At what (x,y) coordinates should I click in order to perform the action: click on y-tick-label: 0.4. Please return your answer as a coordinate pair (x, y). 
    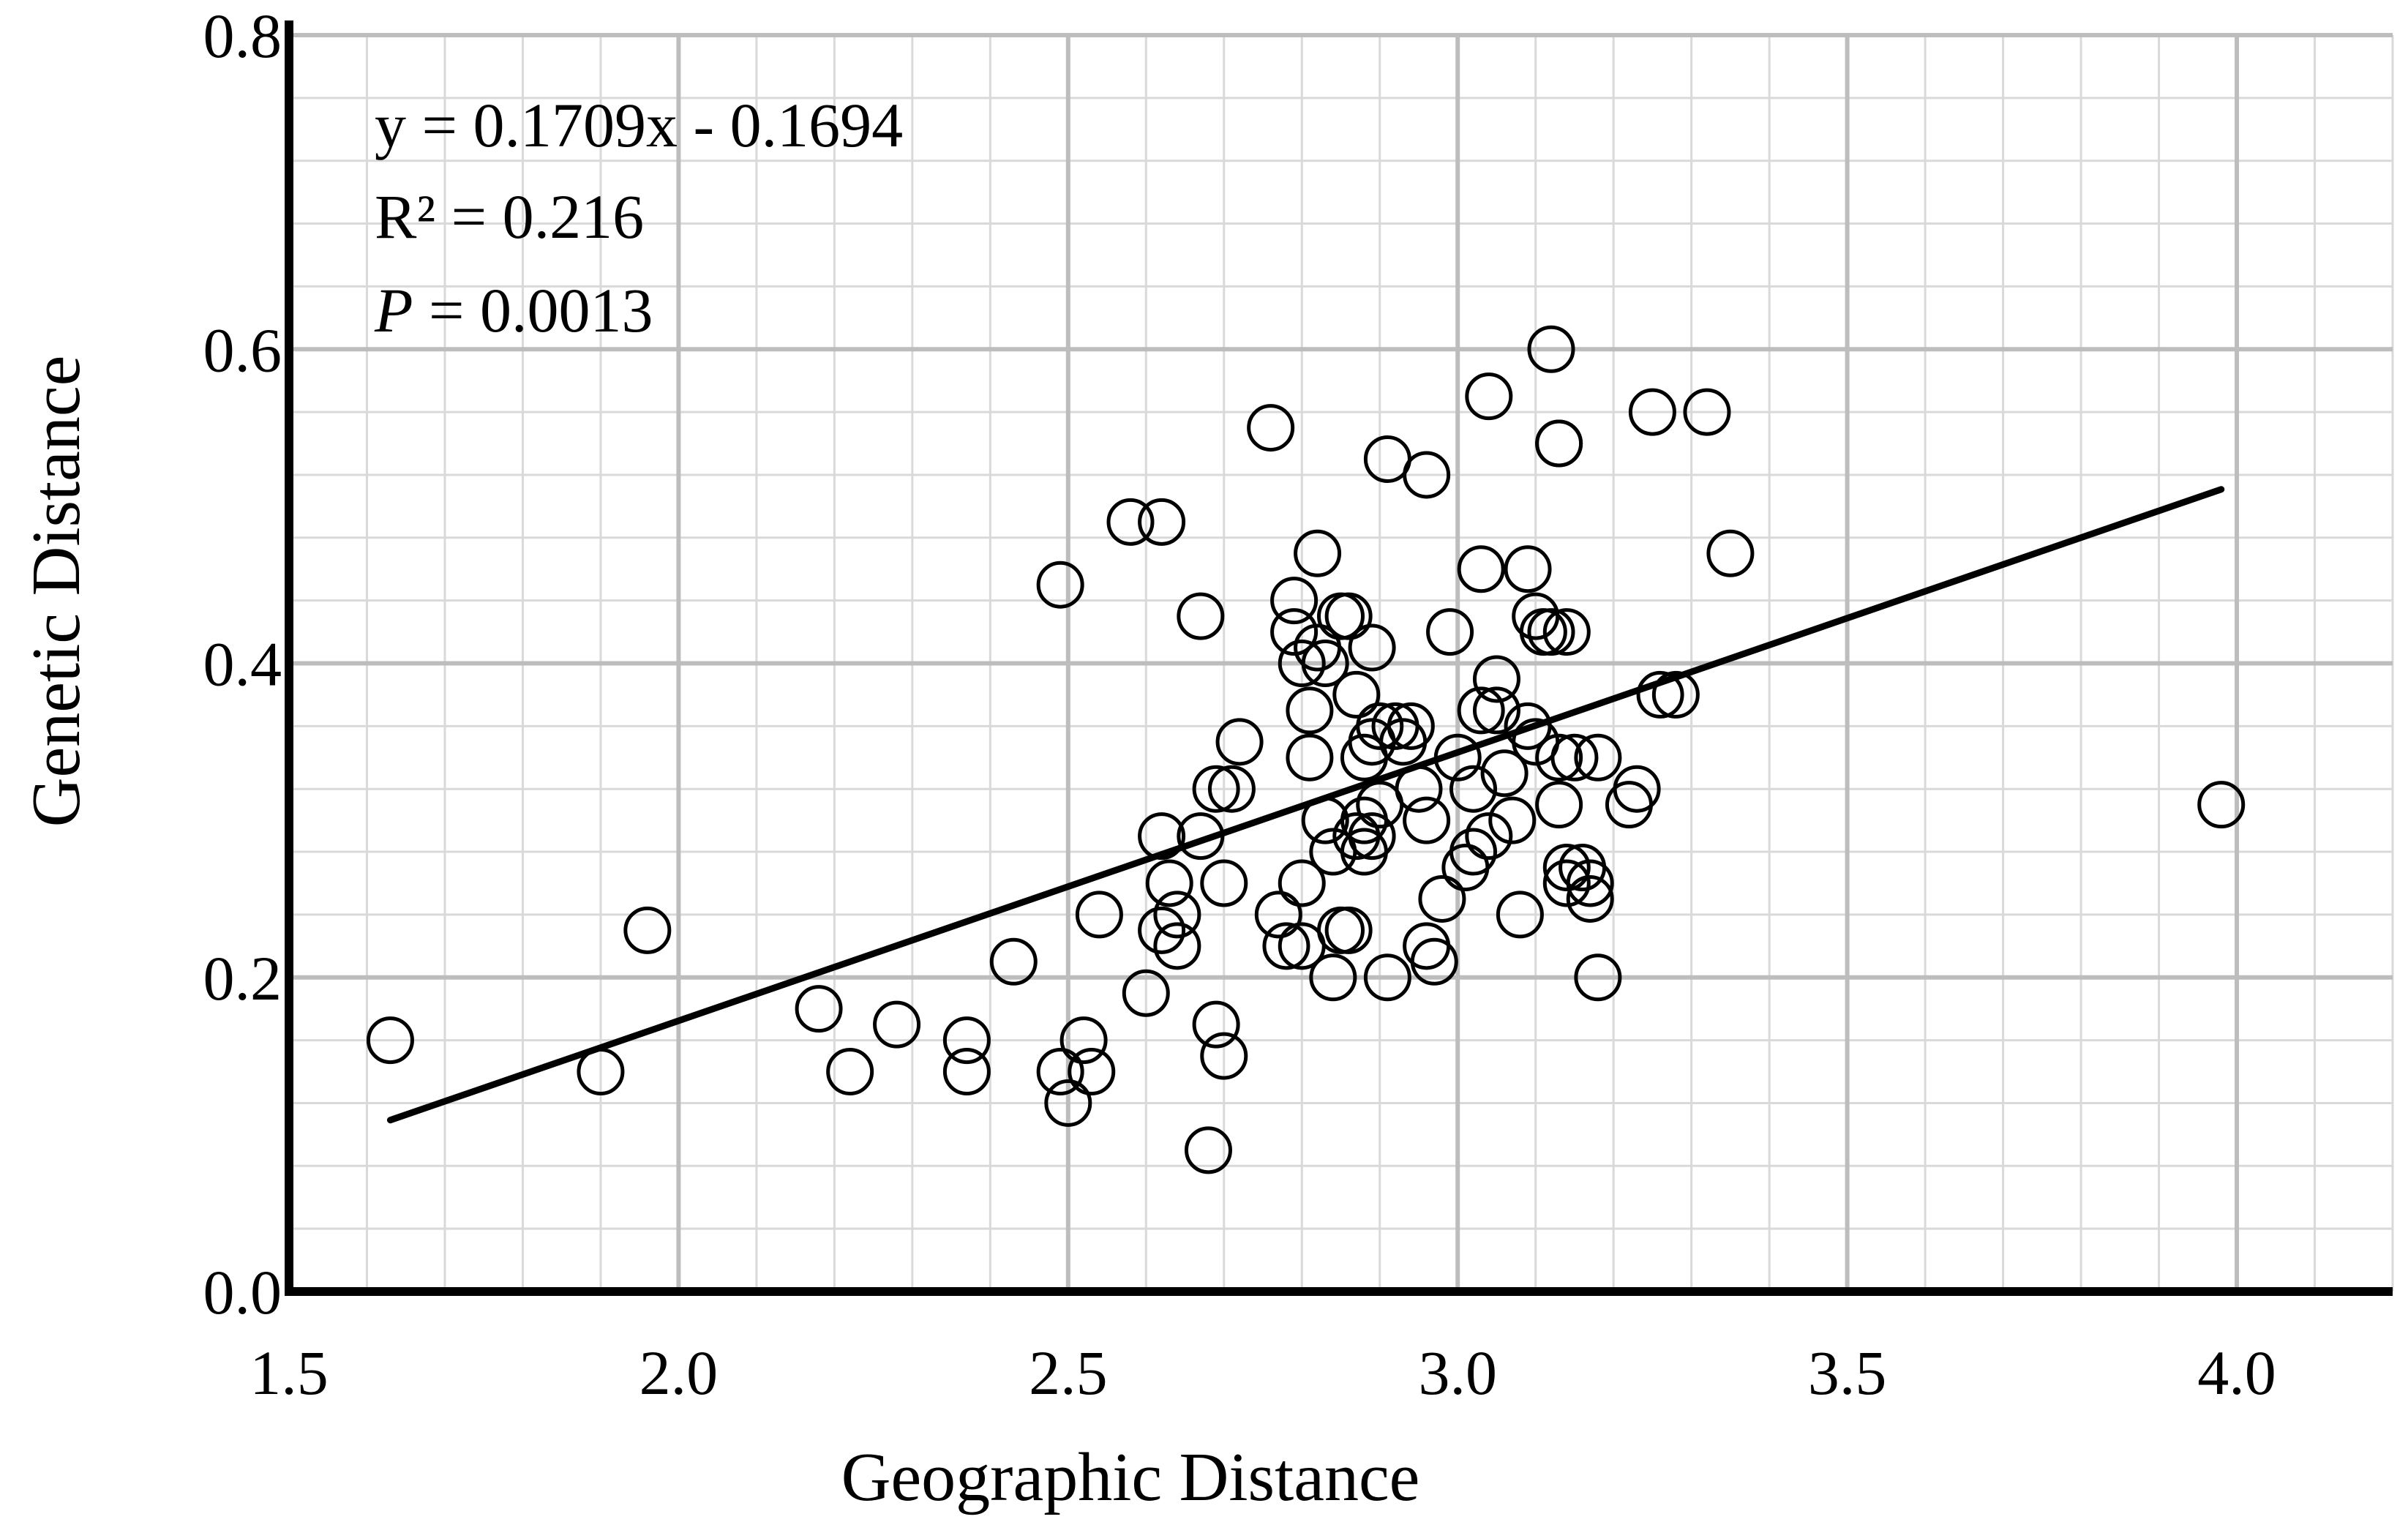
    Looking at the image, I should click on (242, 664).